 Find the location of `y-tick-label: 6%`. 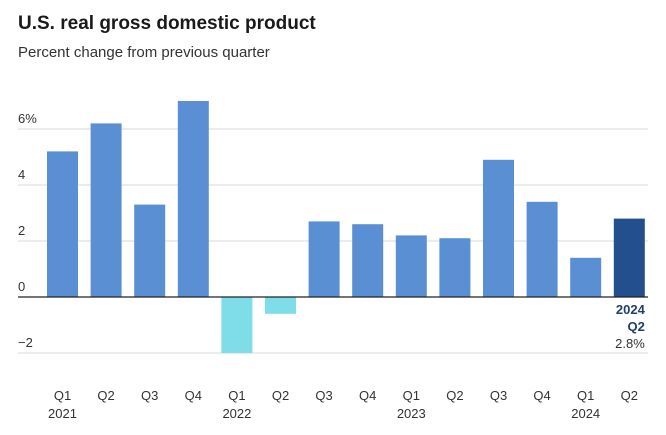

y-tick-label: 6% is located at coordinates (27, 118).